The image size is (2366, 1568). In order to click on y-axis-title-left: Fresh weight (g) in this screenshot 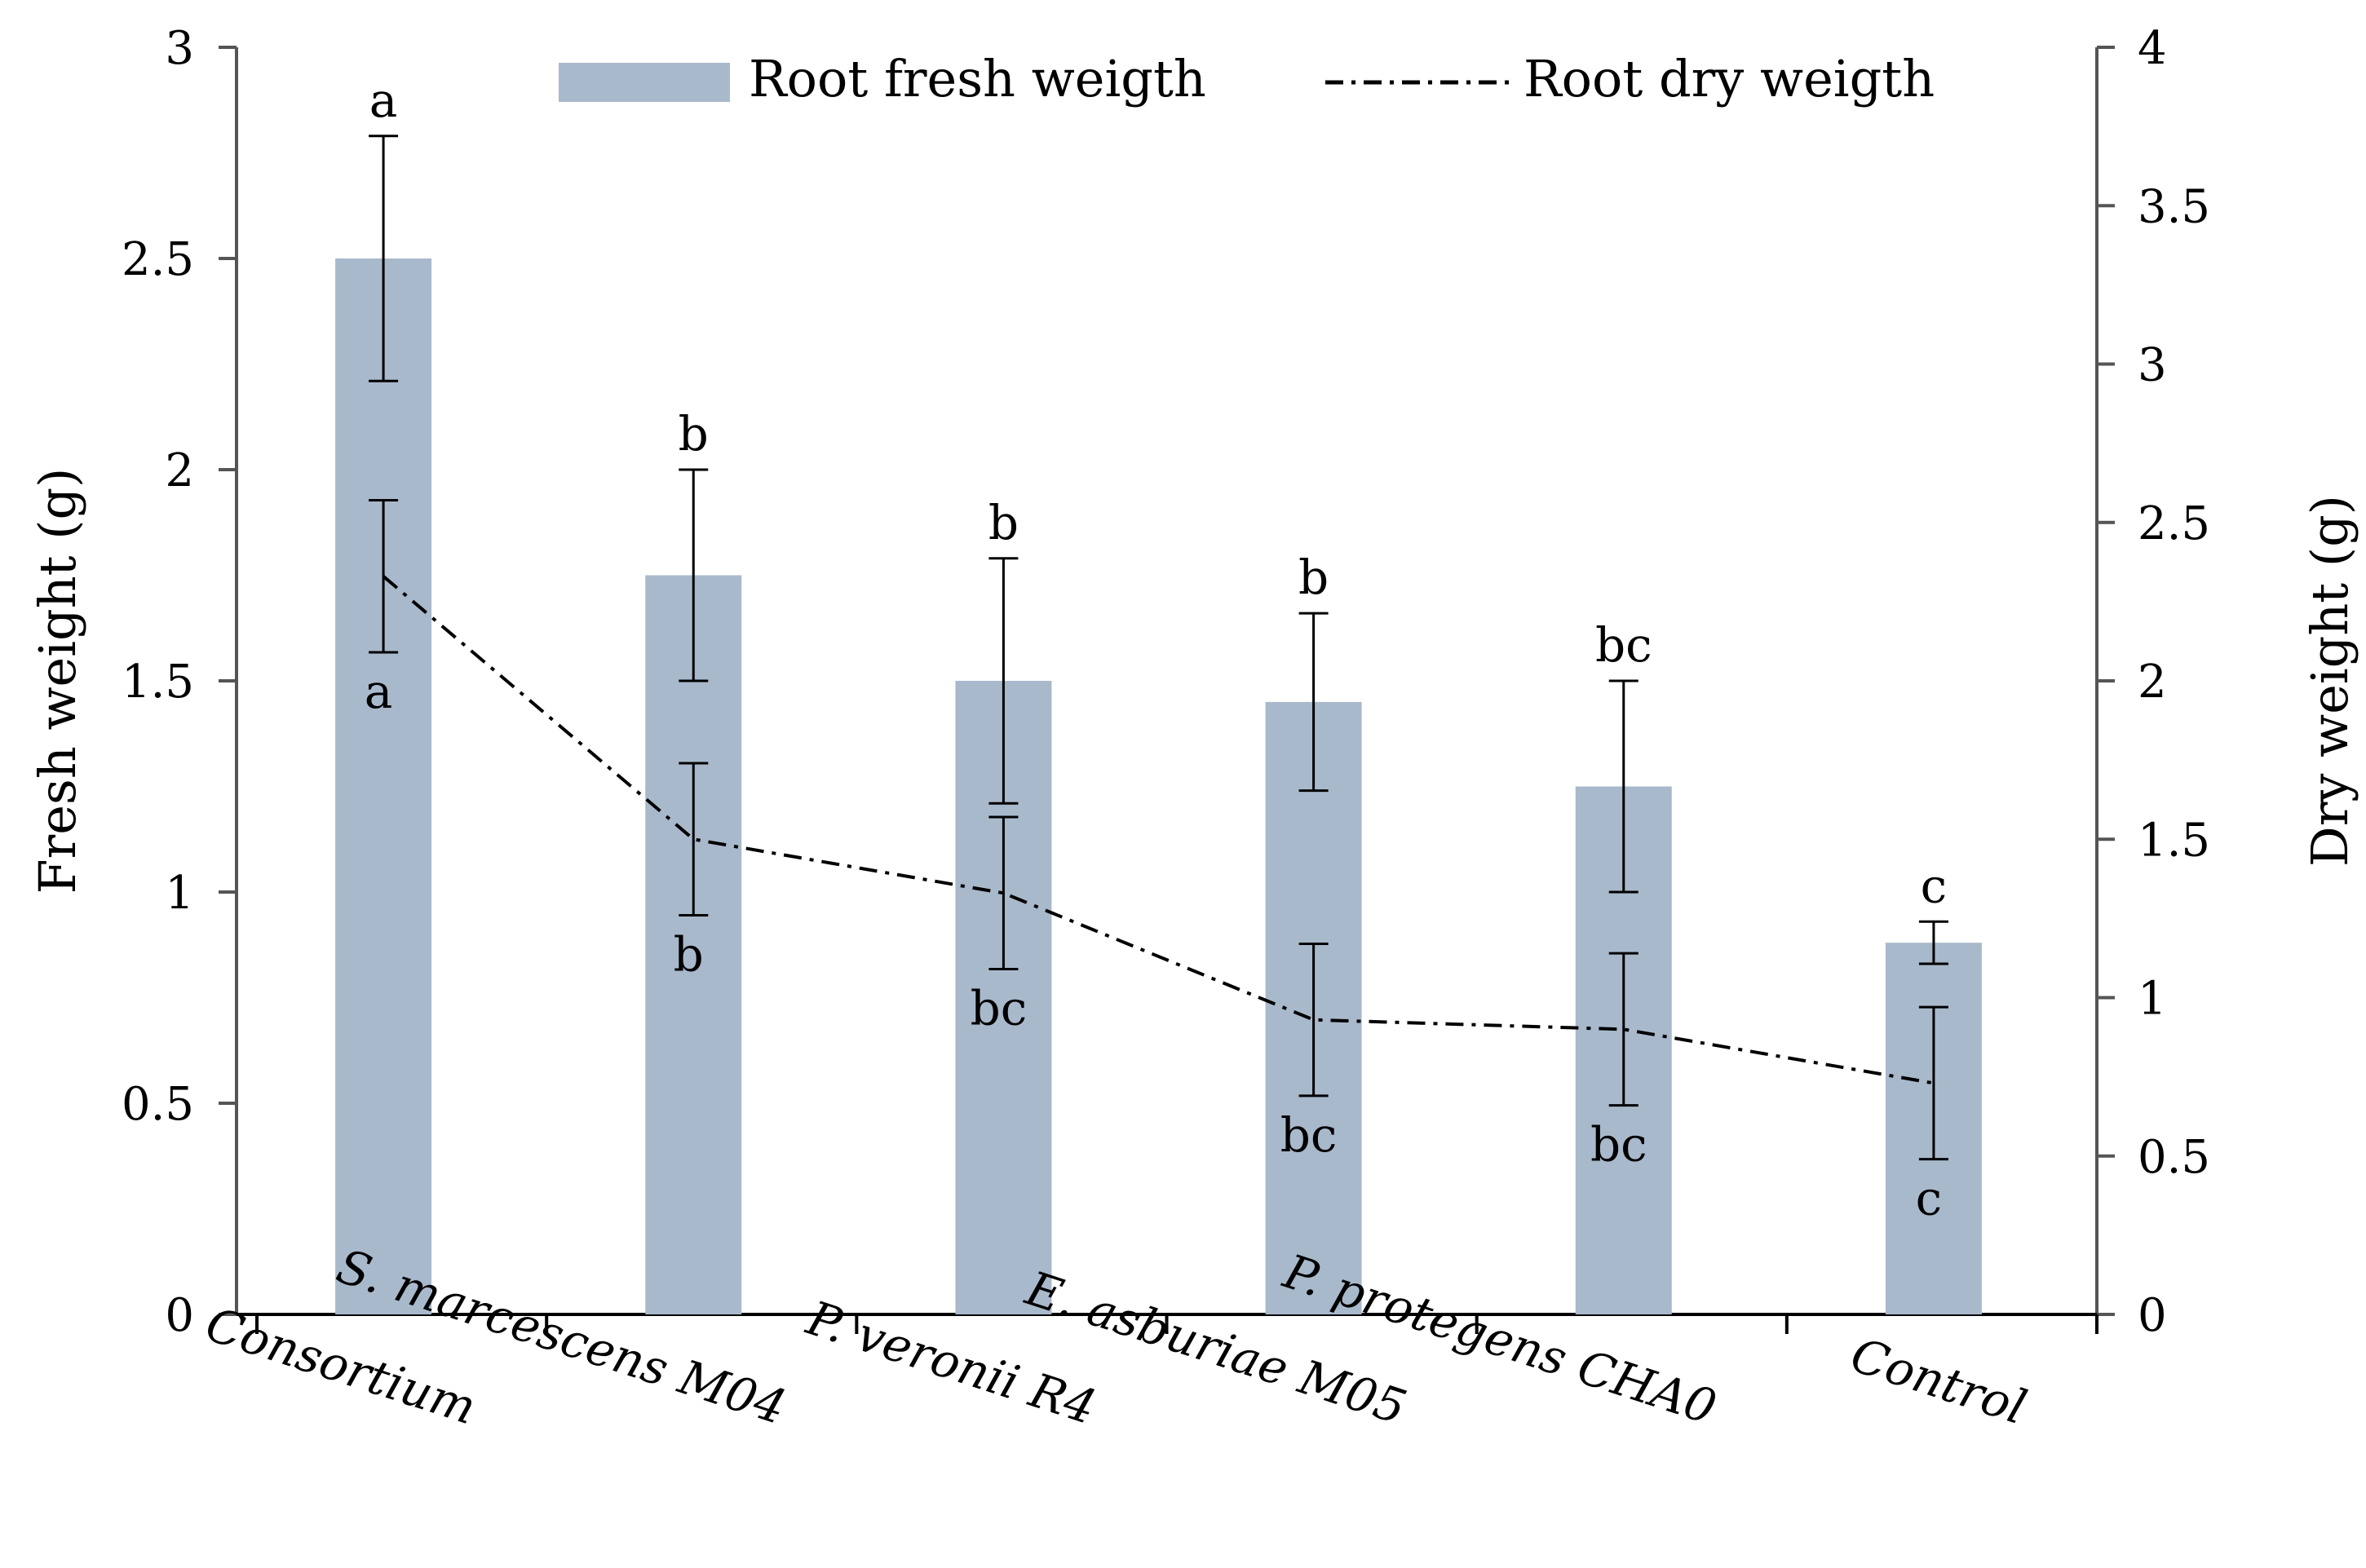, I will do `click(57, 681)`.